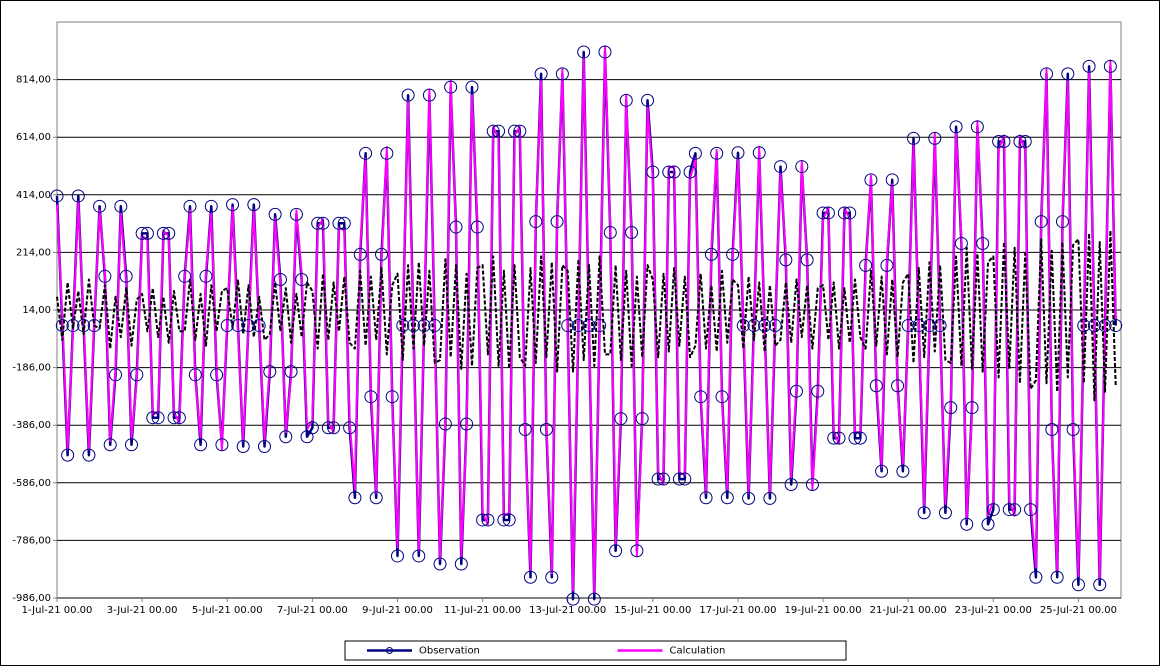 The width and height of the screenshot is (1161, 667). What do you see at coordinates (389, 650) in the screenshot?
I see `legend-marker` at bounding box center [389, 650].